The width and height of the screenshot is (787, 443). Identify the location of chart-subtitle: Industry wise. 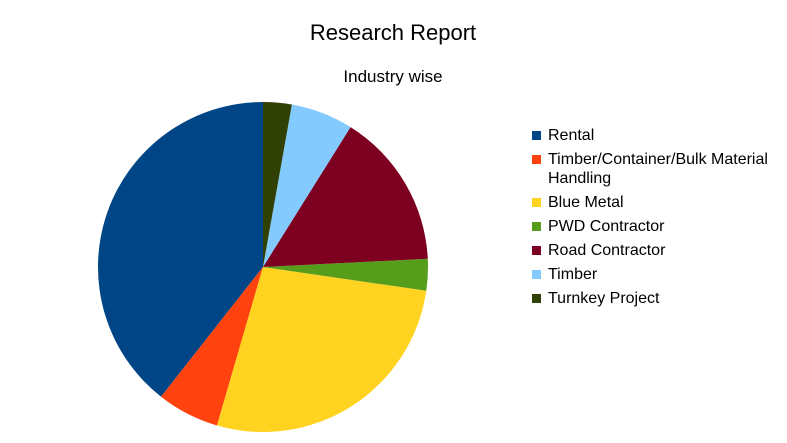
(392, 76).